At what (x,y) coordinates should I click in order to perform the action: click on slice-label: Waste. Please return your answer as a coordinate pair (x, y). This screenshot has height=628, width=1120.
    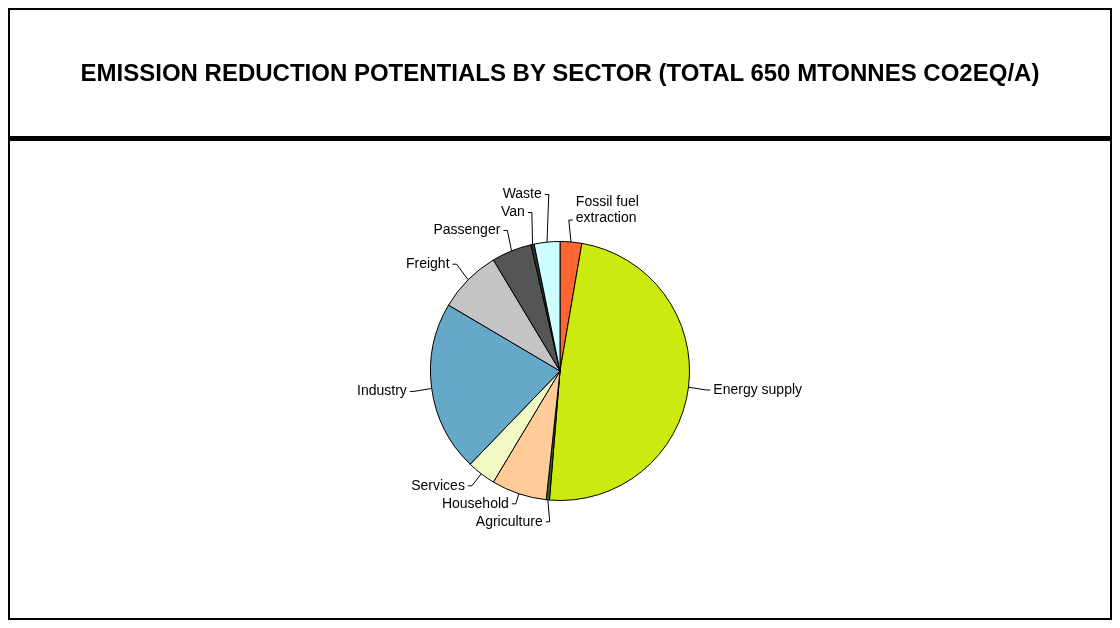
    Looking at the image, I should click on (522, 193).